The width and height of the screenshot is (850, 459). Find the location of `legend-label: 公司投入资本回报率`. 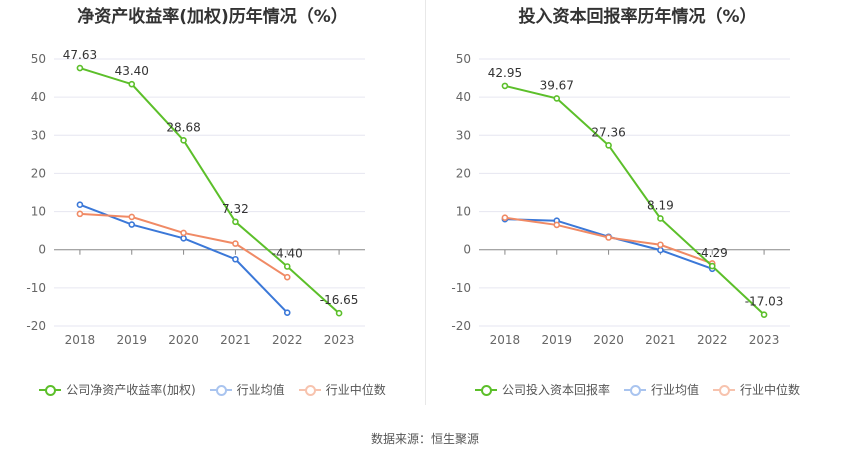

legend-label: 公司投入资本回报率 is located at coordinates (555, 390).